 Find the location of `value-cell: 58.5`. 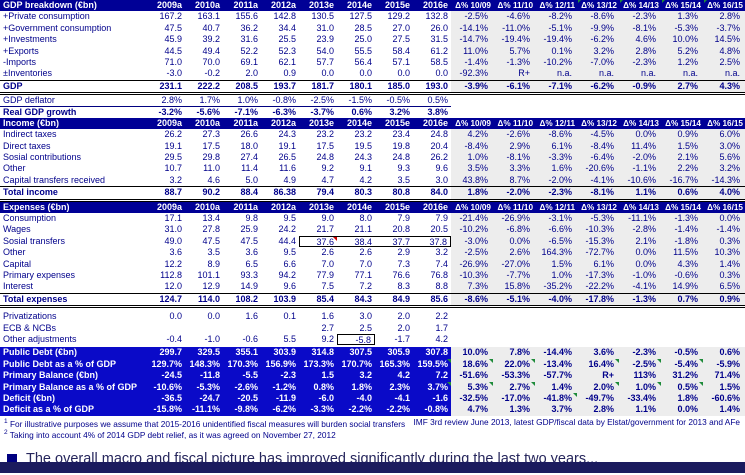

value-cell: 58.5 is located at coordinates (439, 61).